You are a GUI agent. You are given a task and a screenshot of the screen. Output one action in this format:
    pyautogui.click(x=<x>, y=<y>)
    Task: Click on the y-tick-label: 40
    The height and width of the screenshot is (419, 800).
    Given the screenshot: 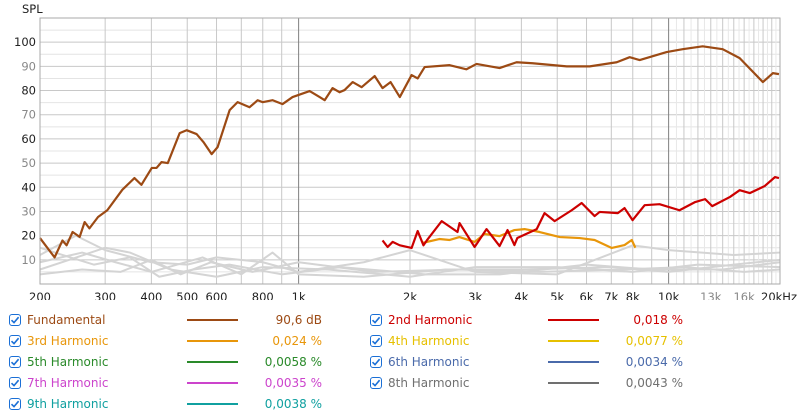 What is the action you would take?
    pyautogui.click(x=28, y=187)
    